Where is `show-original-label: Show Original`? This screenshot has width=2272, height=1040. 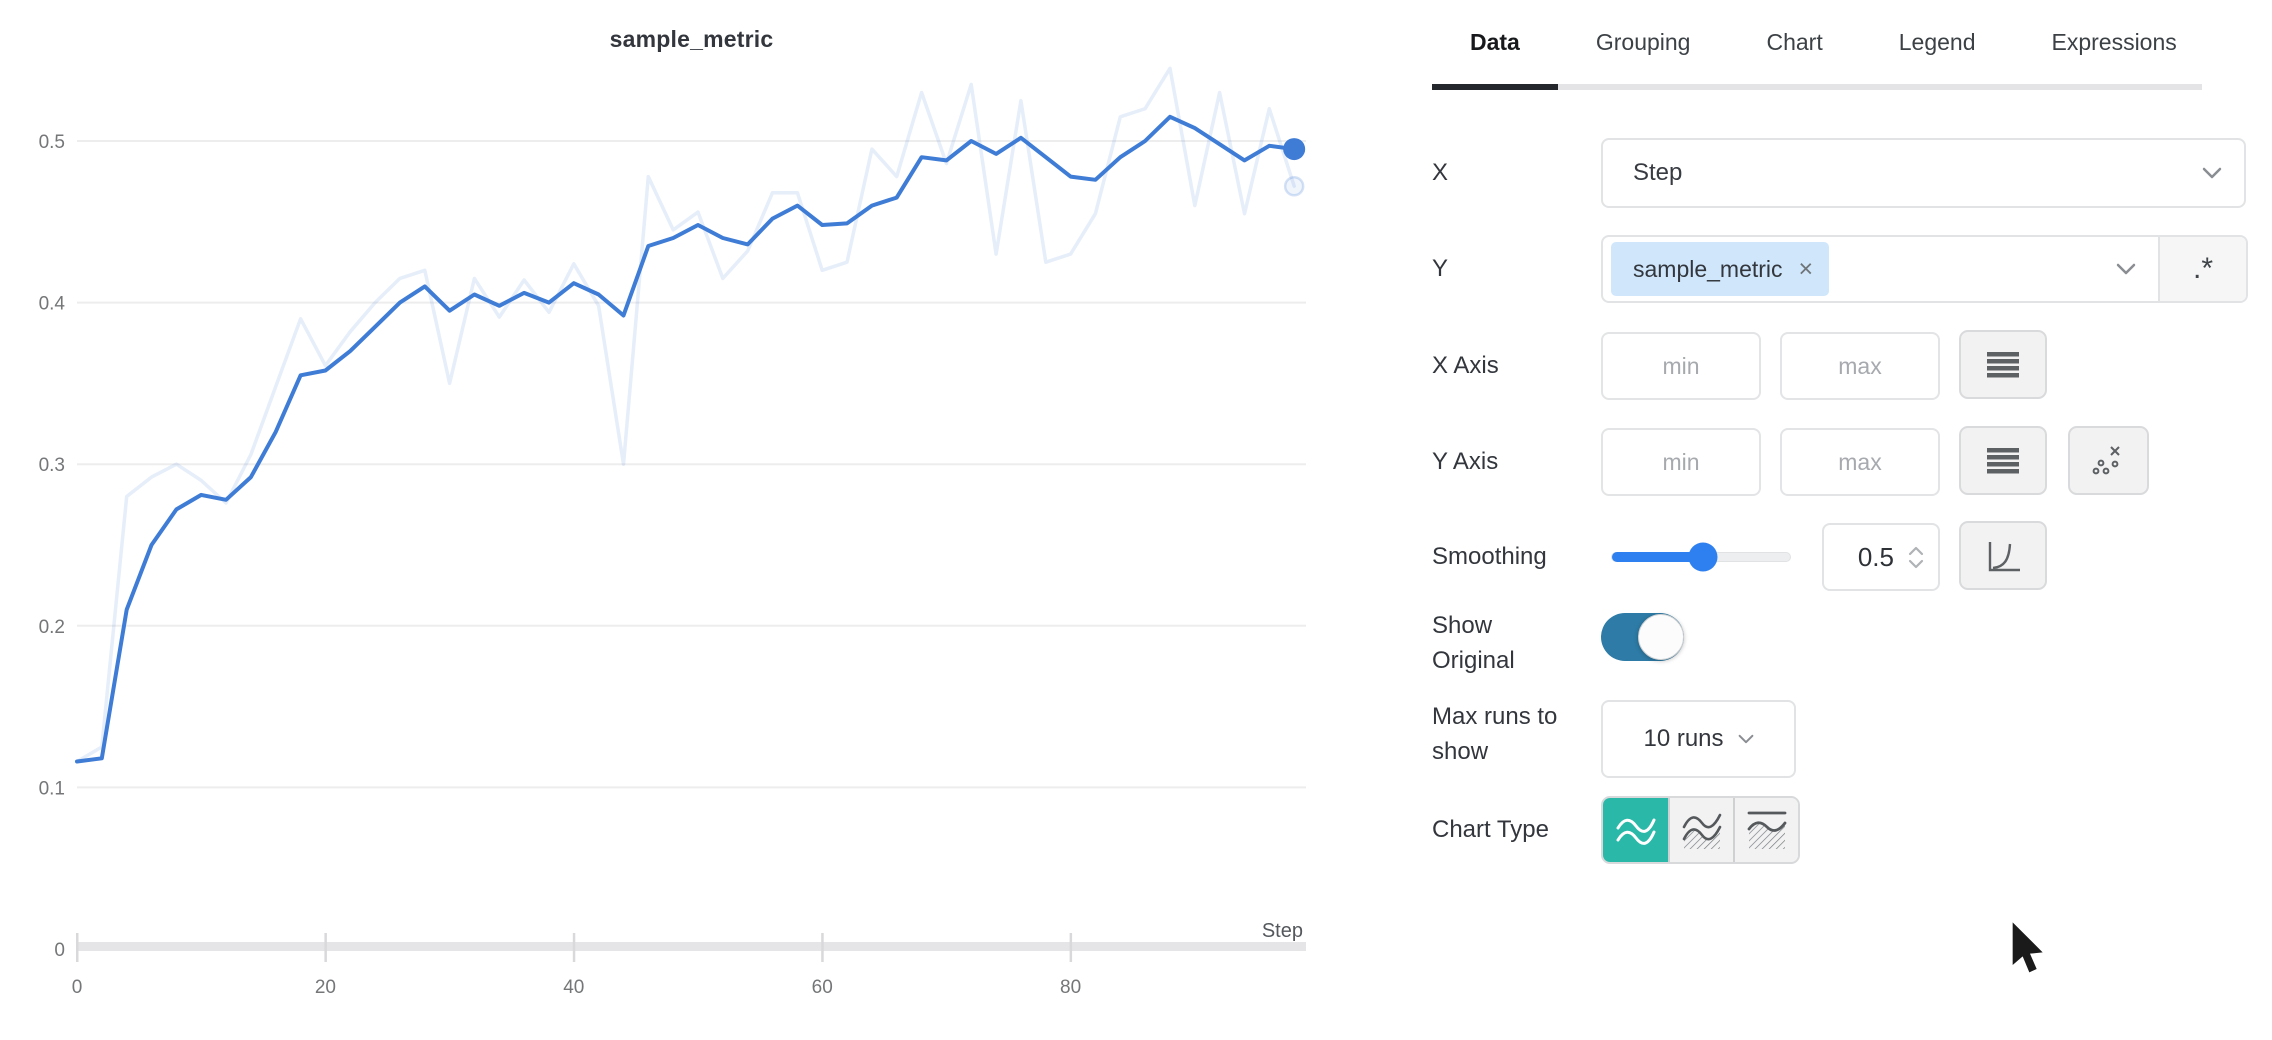 show-original-label: Show Original is located at coordinates (1473, 643).